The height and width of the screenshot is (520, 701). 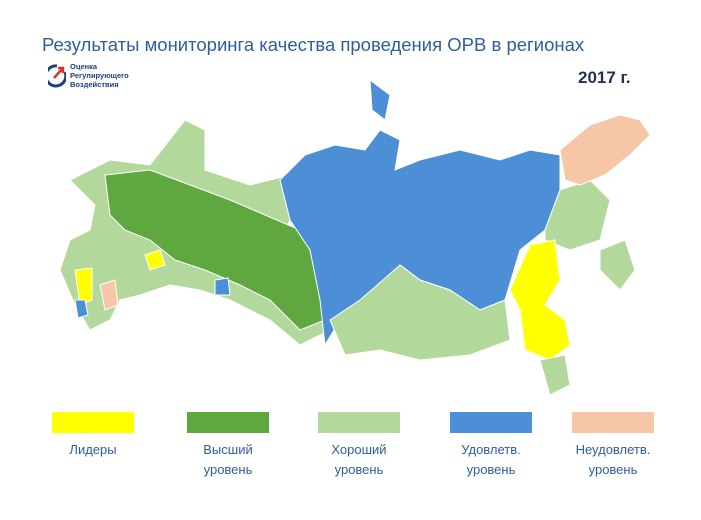 What do you see at coordinates (359, 460) in the screenshot?
I see `legend-label: Хороший уровень` at bounding box center [359, 460].